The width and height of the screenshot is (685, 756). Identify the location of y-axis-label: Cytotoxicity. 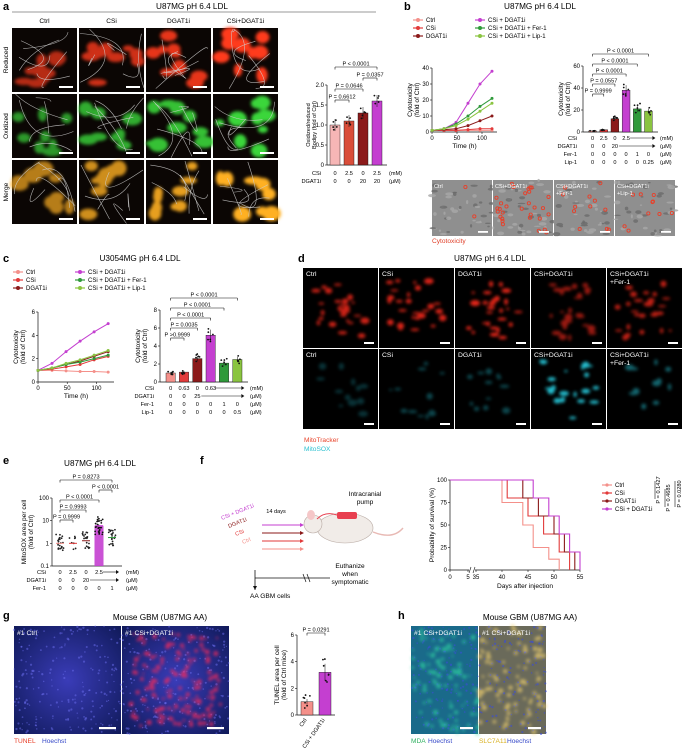
(561, 98).